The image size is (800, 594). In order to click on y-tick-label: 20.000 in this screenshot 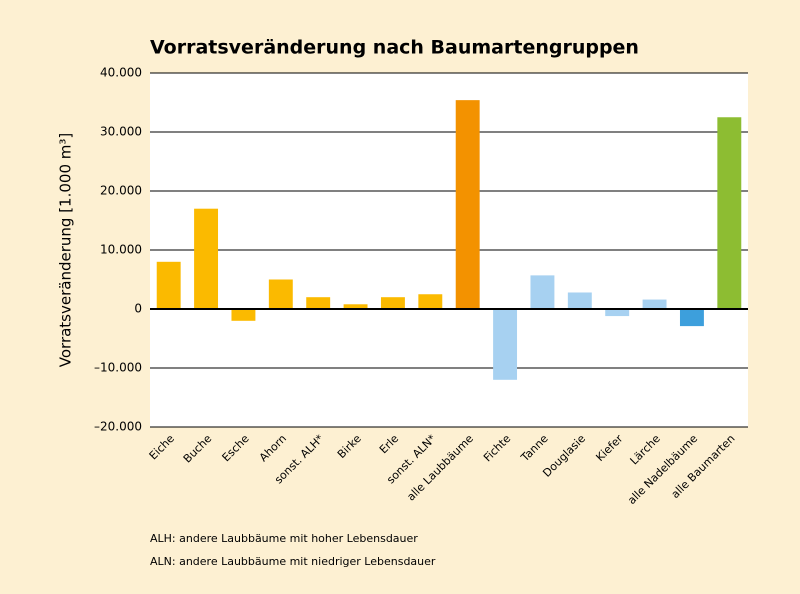, I will do `click(121, 191)`.